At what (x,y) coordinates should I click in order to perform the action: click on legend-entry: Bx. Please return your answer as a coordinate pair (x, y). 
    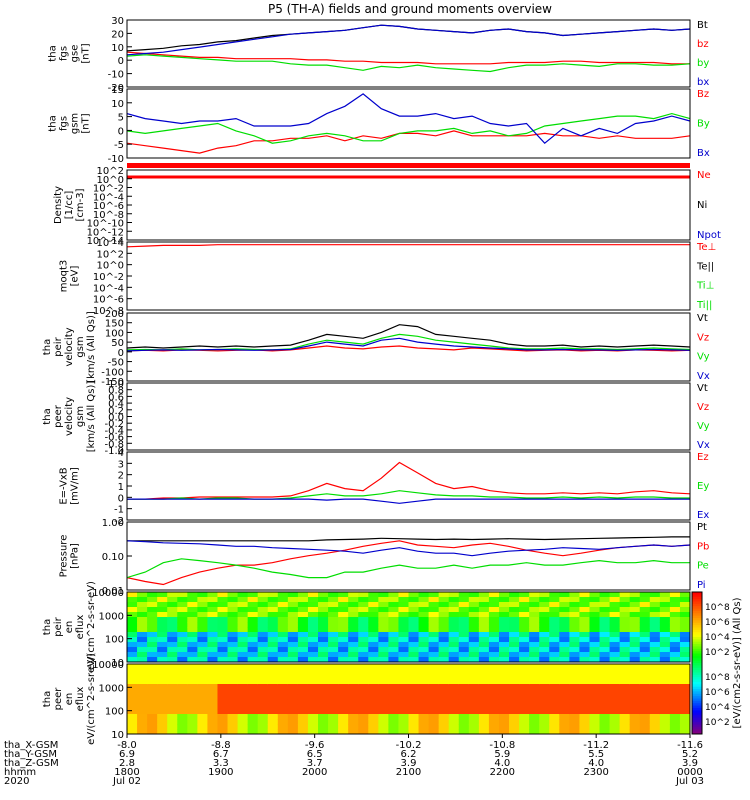
    Looking at the image, I should click on (703, 153).